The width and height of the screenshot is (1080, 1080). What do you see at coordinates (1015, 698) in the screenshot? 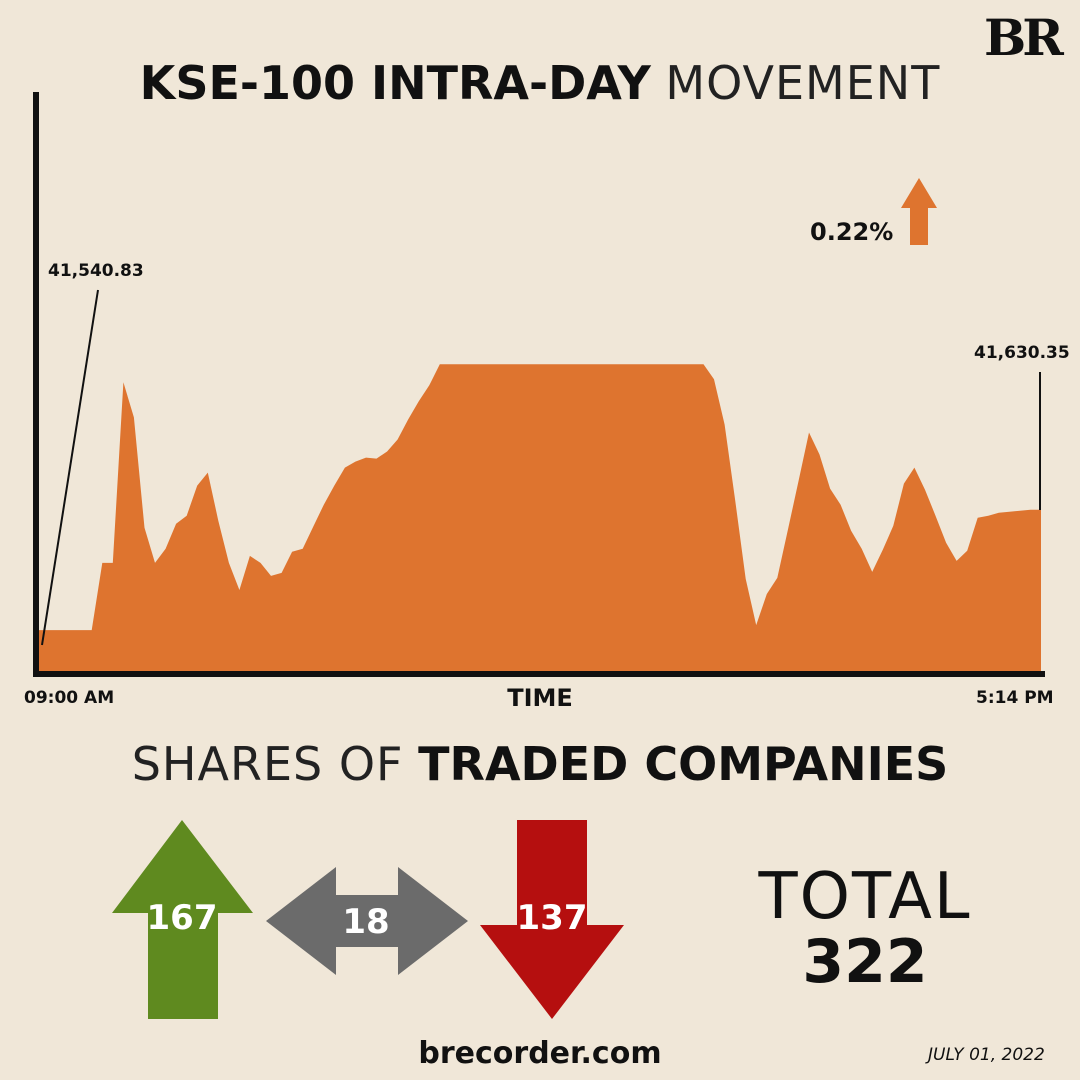
I see `x-axis-end-tick: 5:14 PM` at bounding box center [1015, 698].